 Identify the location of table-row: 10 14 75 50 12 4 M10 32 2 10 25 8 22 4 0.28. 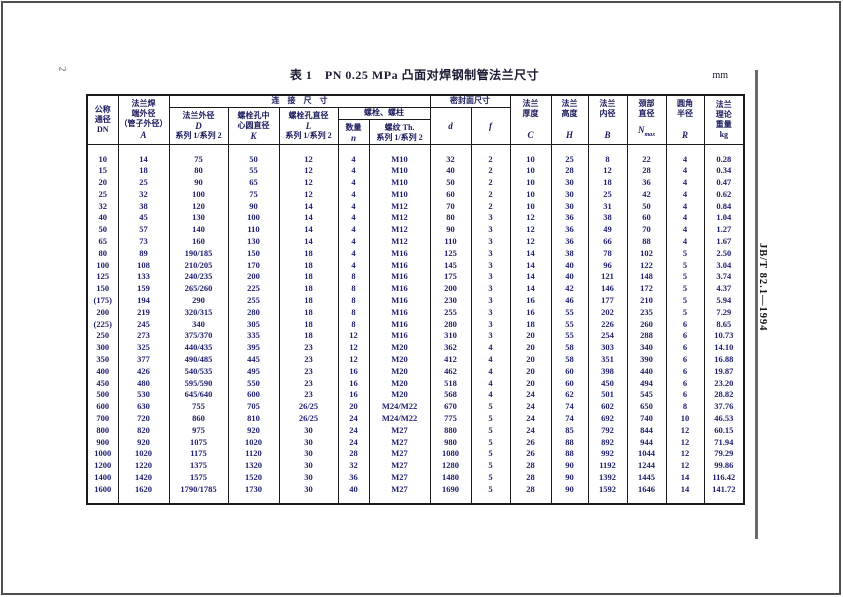
(415, 155).